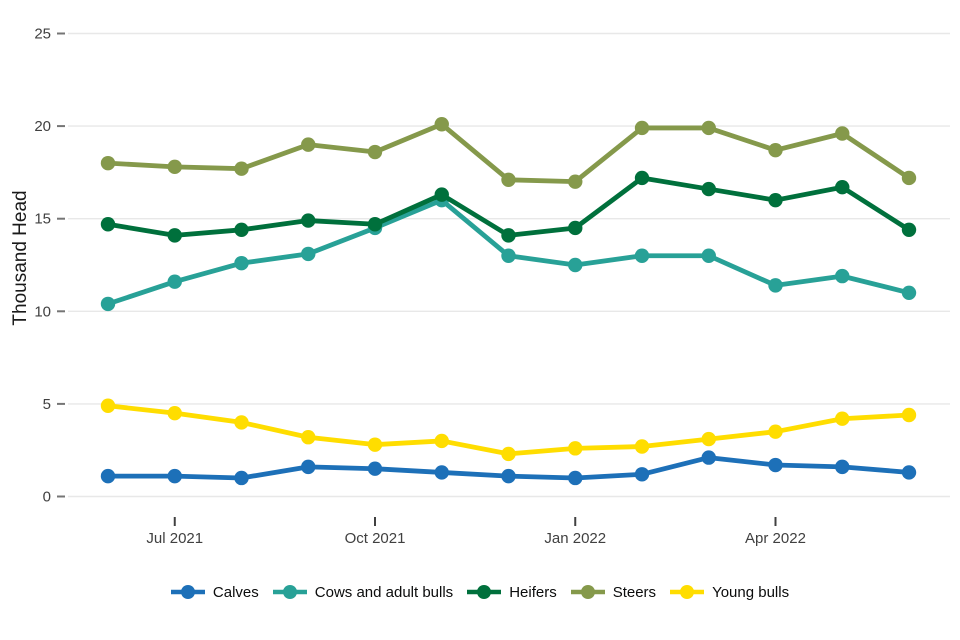 This screenshot has width=960, height=640. I want to click on legend-label: Young bulls, so click(751, 592).